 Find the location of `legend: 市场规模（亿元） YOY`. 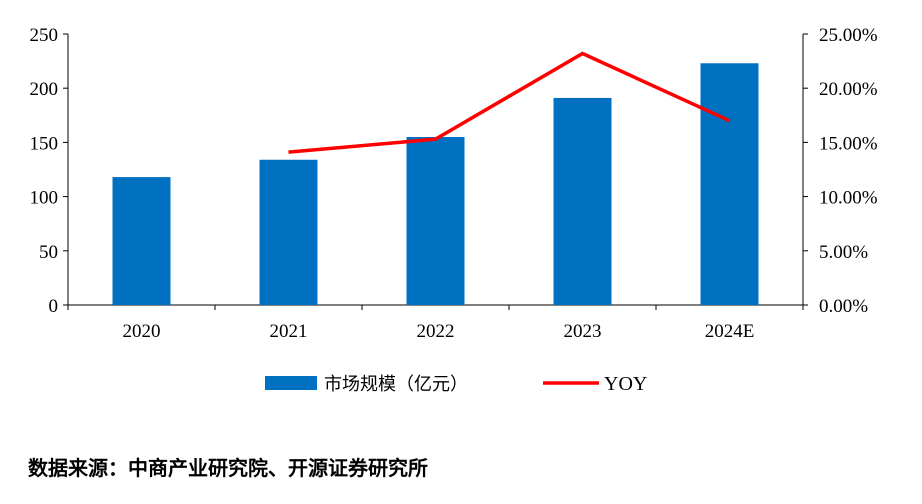

legend: 市场规模（亿元） YOY is located at coordinates (456, 384).